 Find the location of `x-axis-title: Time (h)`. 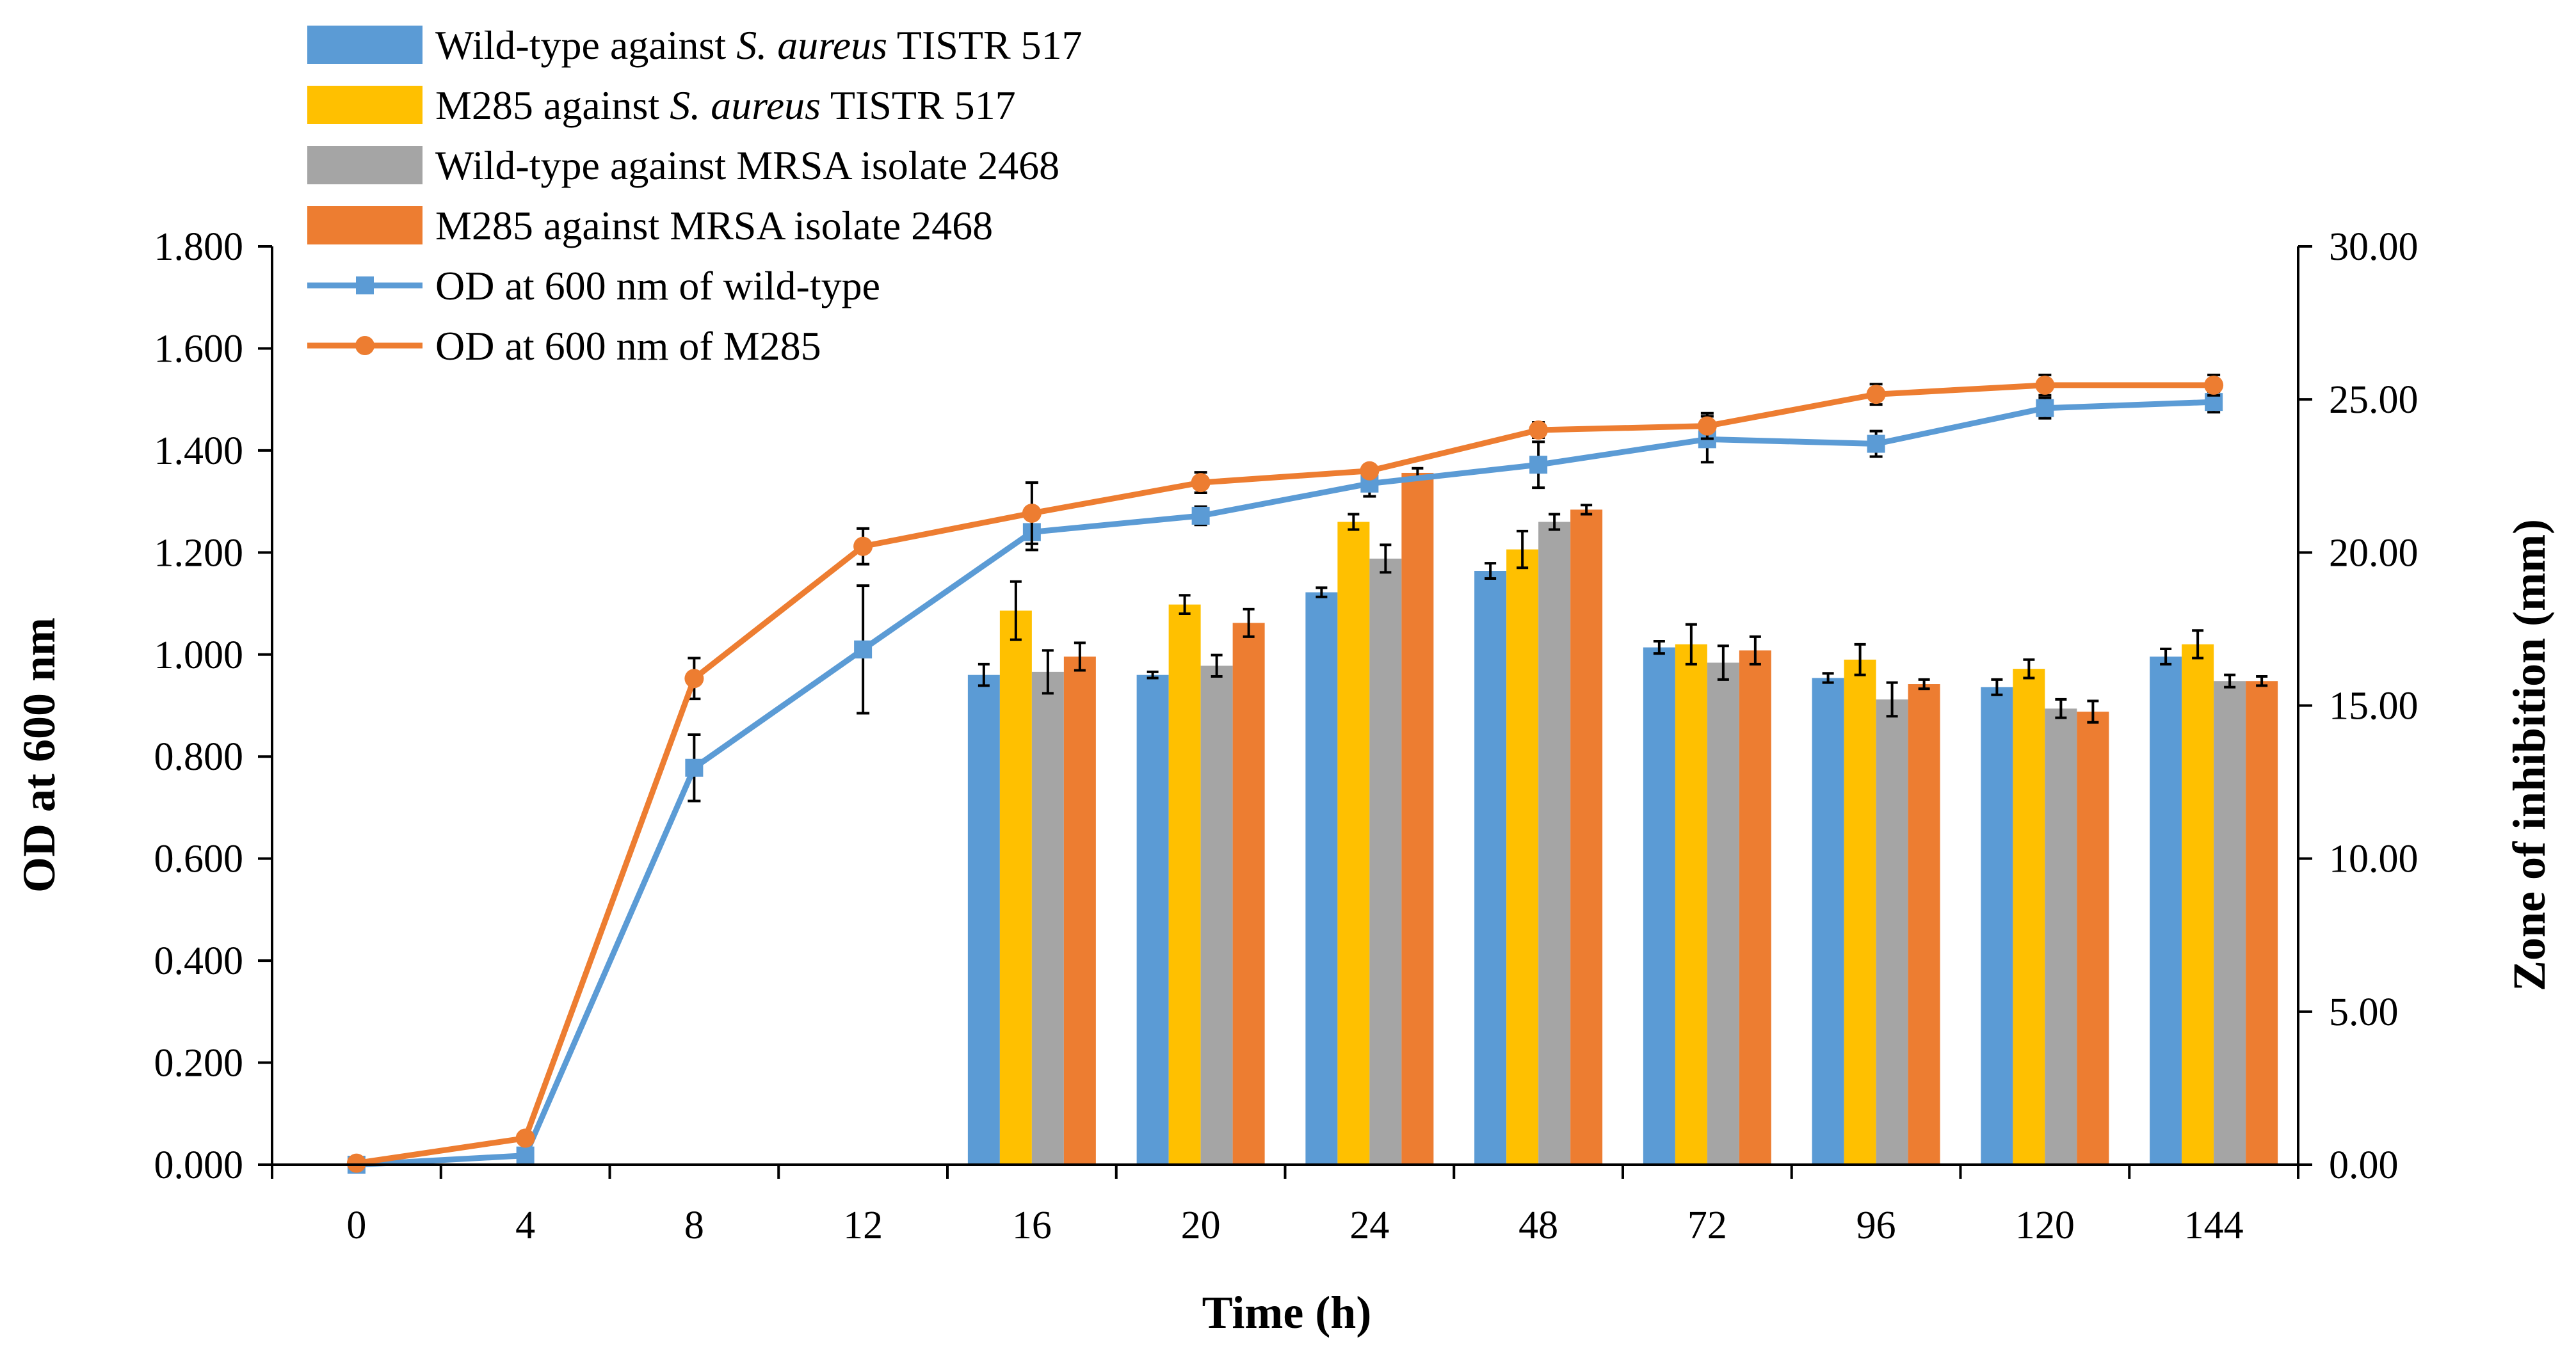

x-axis-title: Time (h) is located at coordinates (1287, 1312).